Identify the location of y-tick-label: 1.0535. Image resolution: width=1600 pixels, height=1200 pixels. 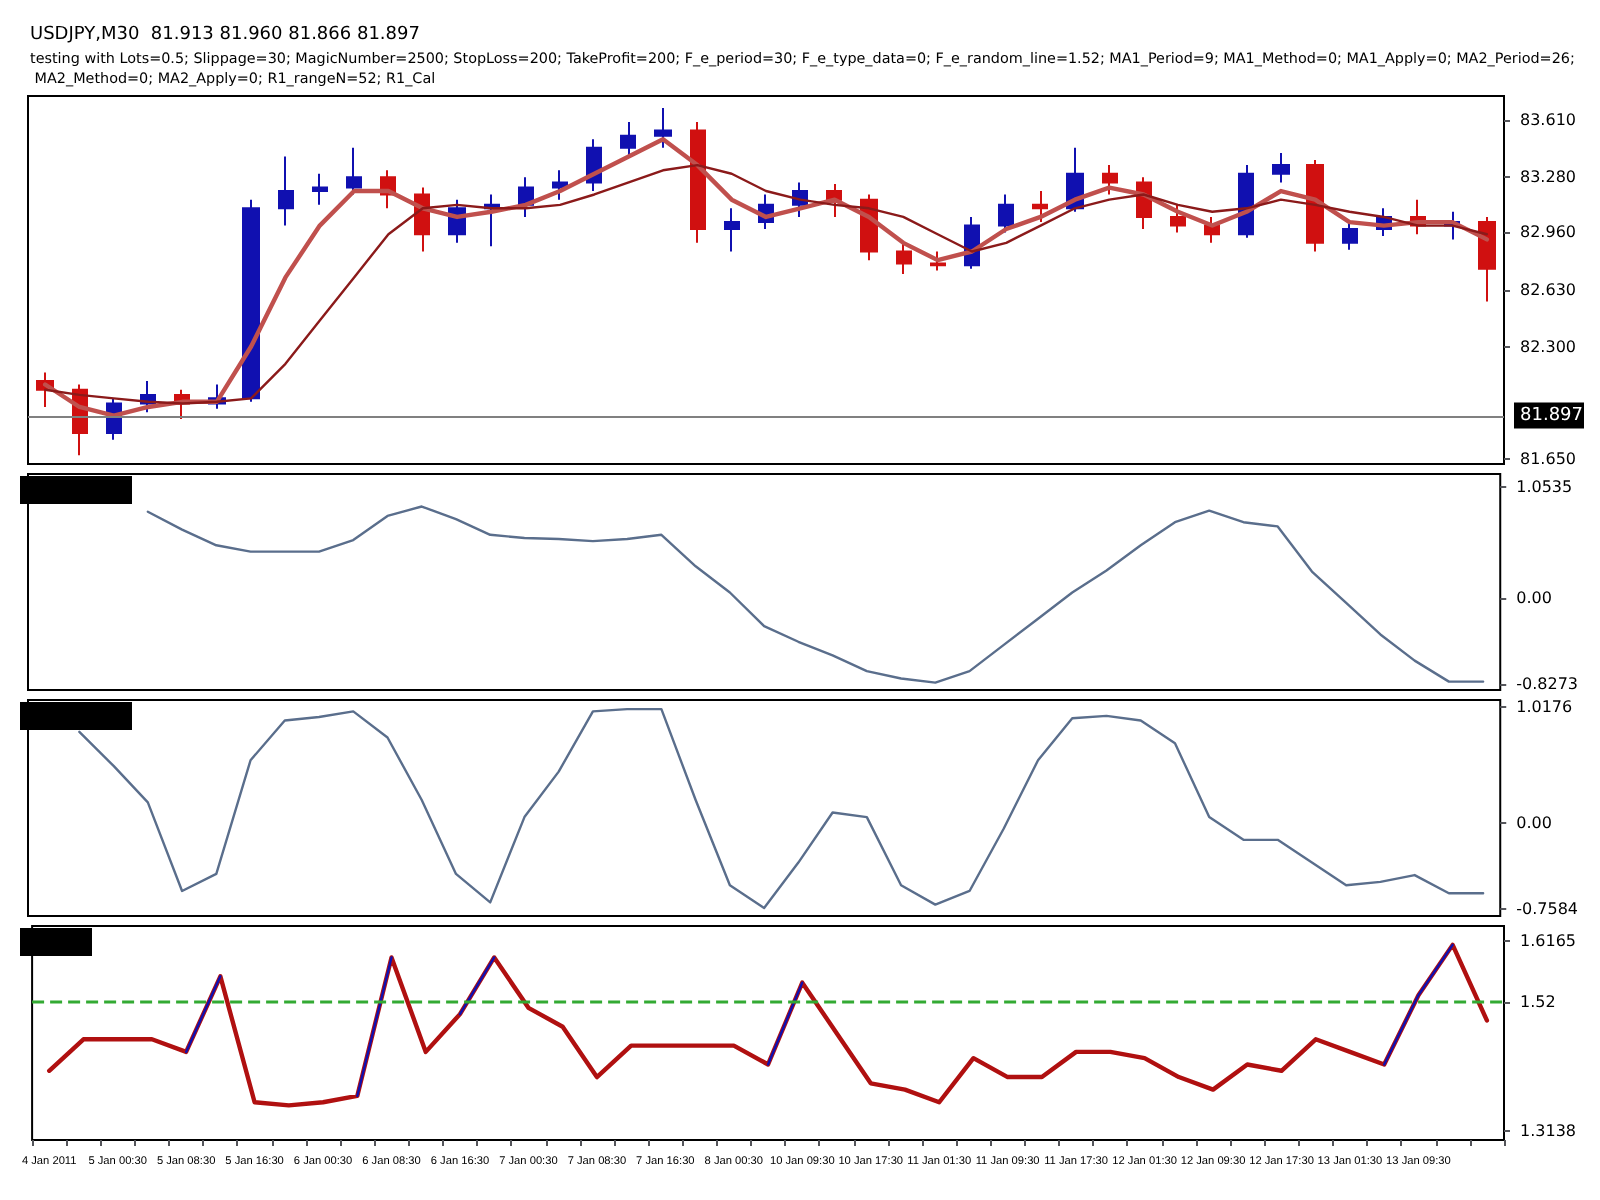
(1544, 487).